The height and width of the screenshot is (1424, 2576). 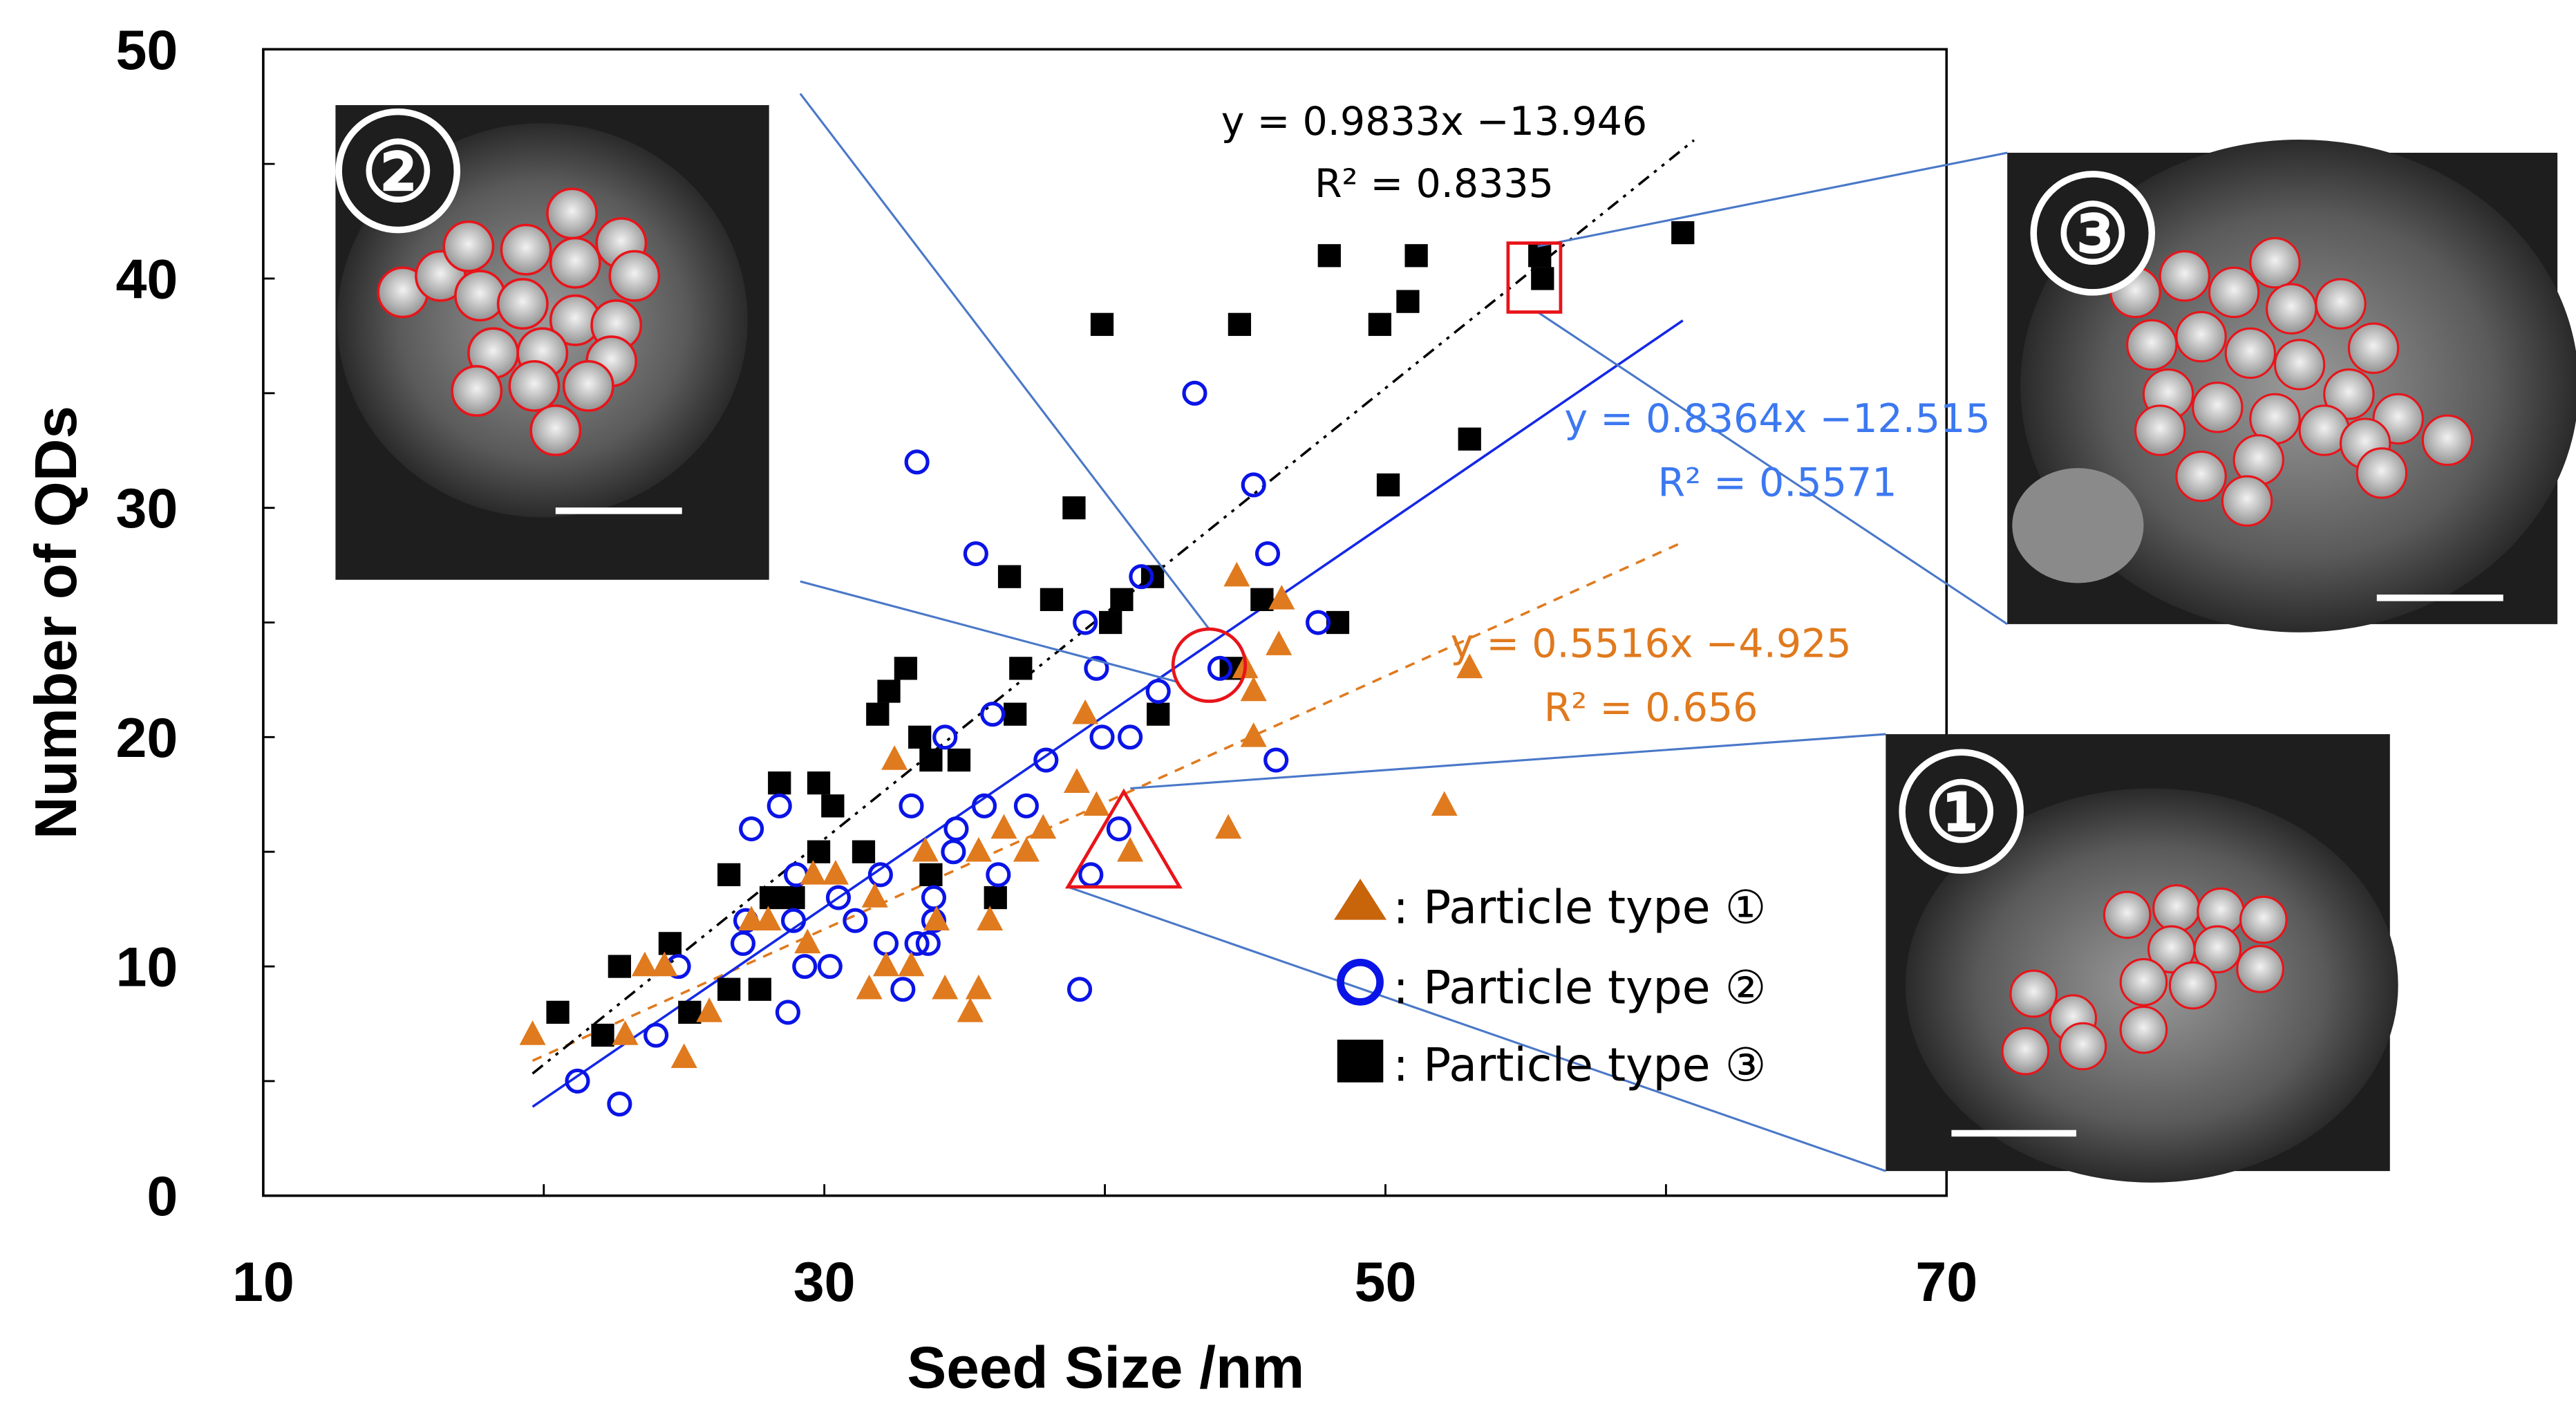 I want to click on x-tick-label: 50, so click(x=1386, y=1282).